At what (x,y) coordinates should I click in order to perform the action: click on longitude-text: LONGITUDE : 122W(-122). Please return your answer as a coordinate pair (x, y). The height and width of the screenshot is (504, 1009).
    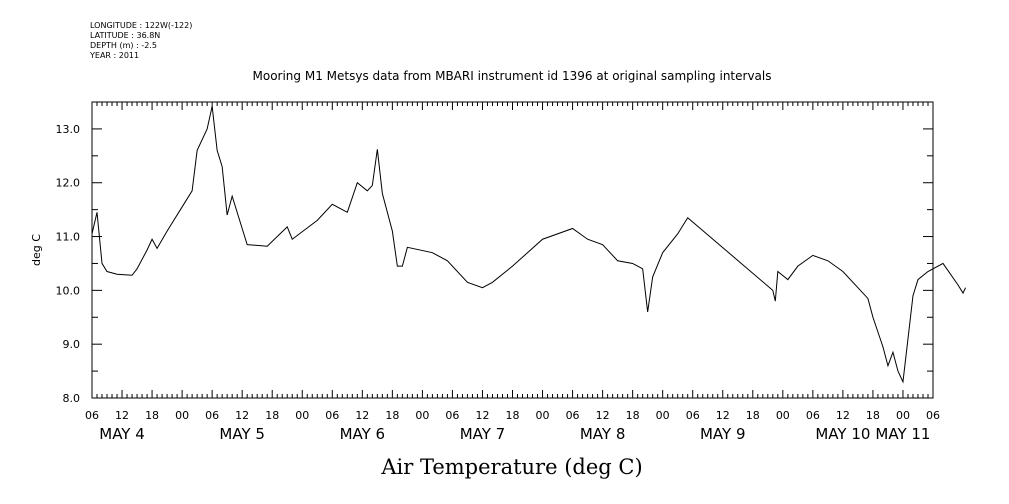
    Looking at the image, I should click on (141, 25).